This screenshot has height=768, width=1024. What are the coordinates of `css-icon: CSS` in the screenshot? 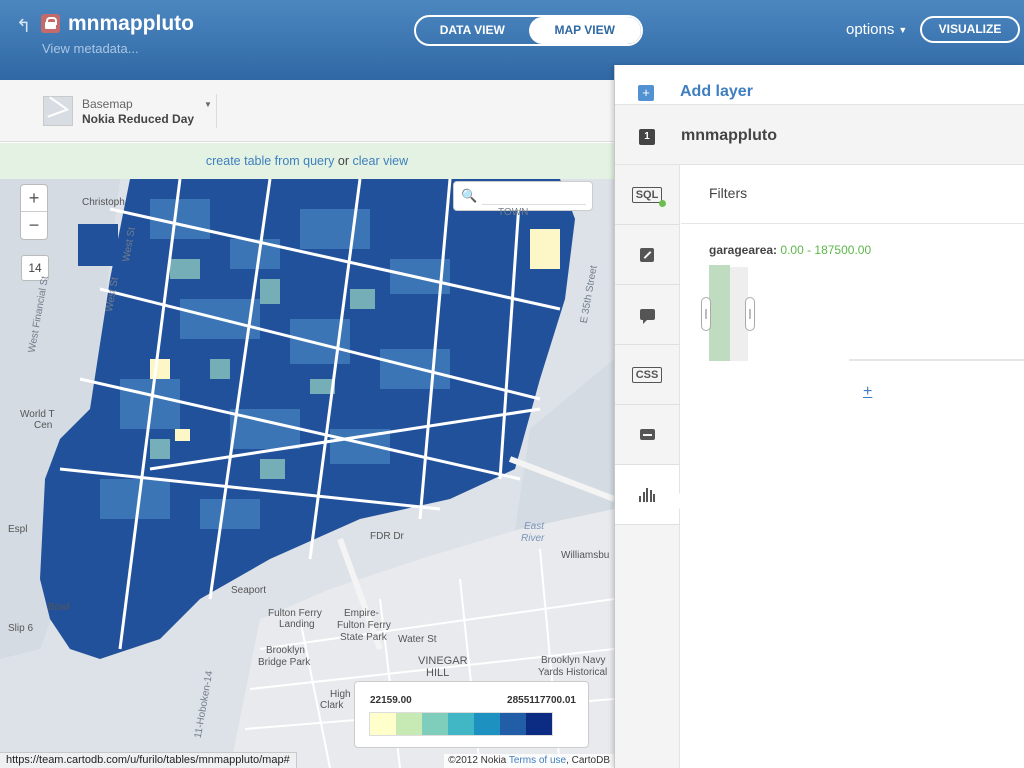 It's located at (647, 374).